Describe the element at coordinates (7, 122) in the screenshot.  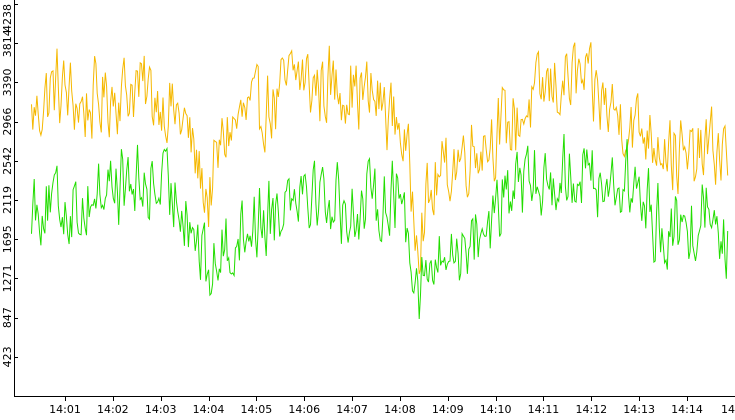
I see `y-tick-label: 2966` at that location.